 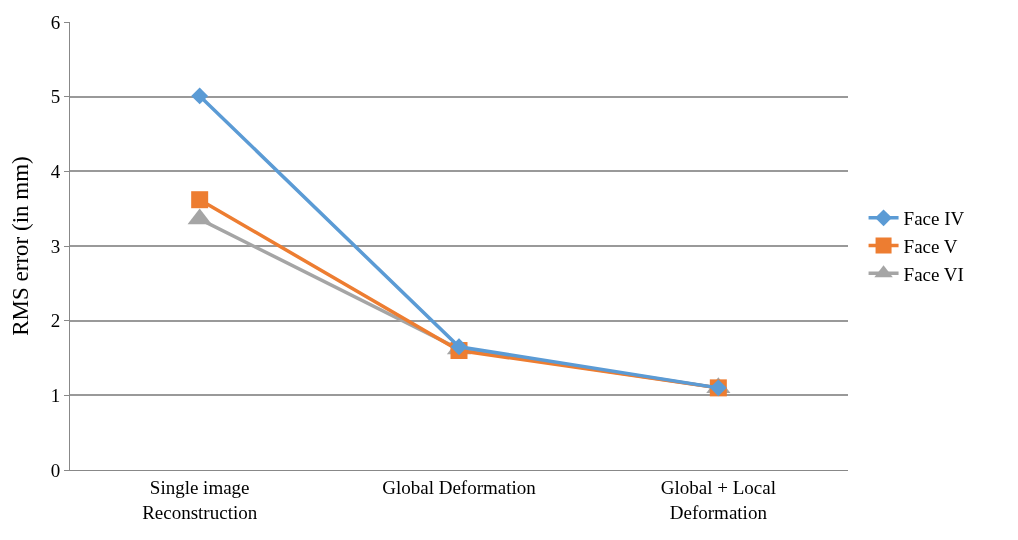 What do you see at coordinates (55, 171) in the screenshot?
I see `y-tick-label: 4` at bounding box center [55, 171].